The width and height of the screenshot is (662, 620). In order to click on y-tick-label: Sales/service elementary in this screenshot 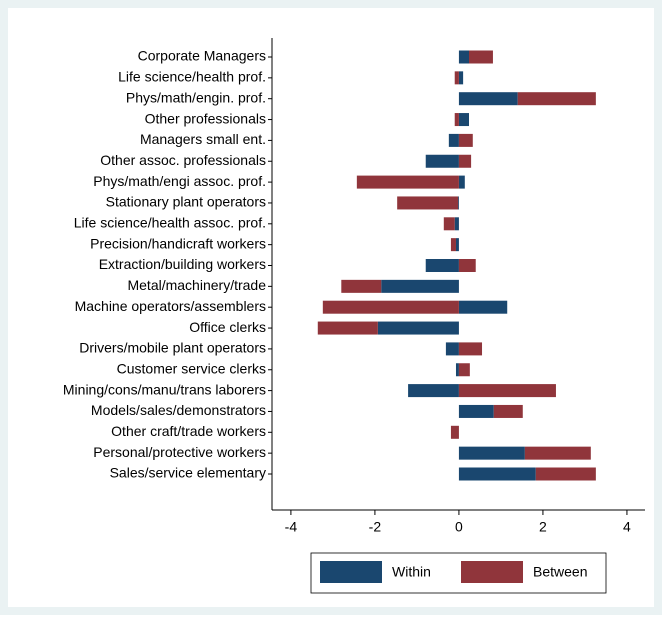, I will do `click(188, 473)`.